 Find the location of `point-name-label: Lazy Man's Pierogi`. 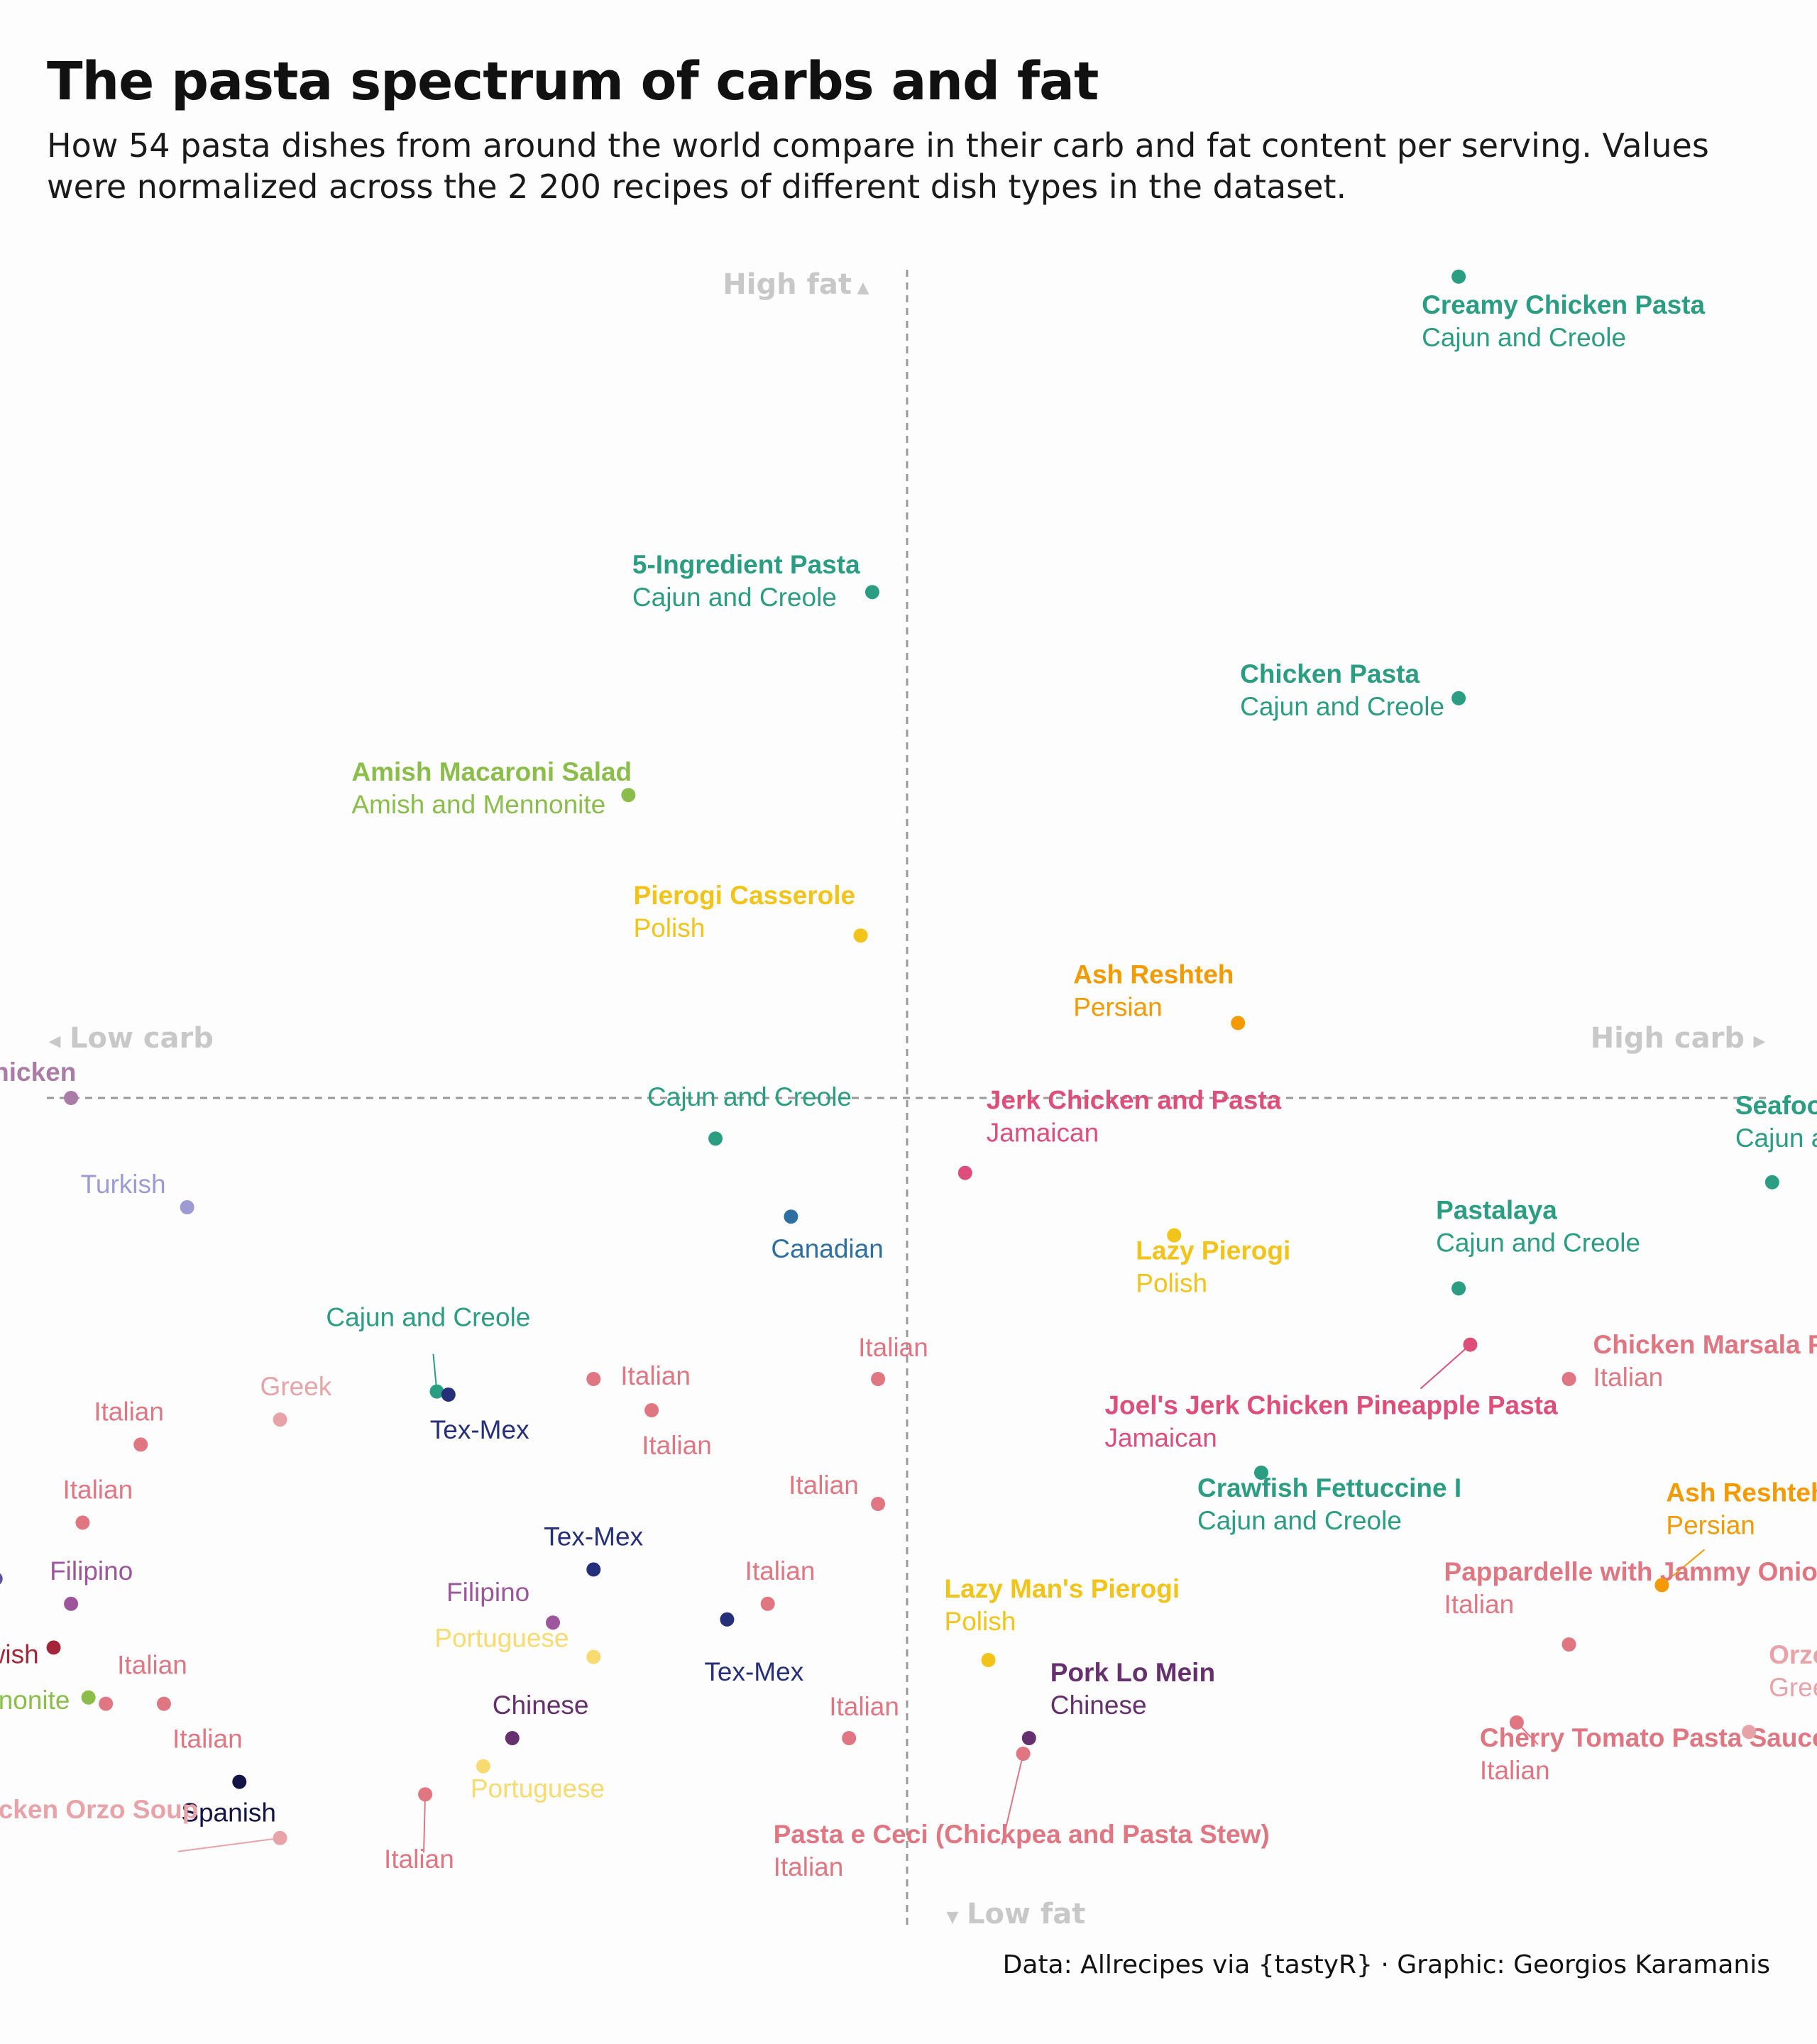

point-name-label: Lazy Man's Pierogi is located at coordinates (1062, 1588).